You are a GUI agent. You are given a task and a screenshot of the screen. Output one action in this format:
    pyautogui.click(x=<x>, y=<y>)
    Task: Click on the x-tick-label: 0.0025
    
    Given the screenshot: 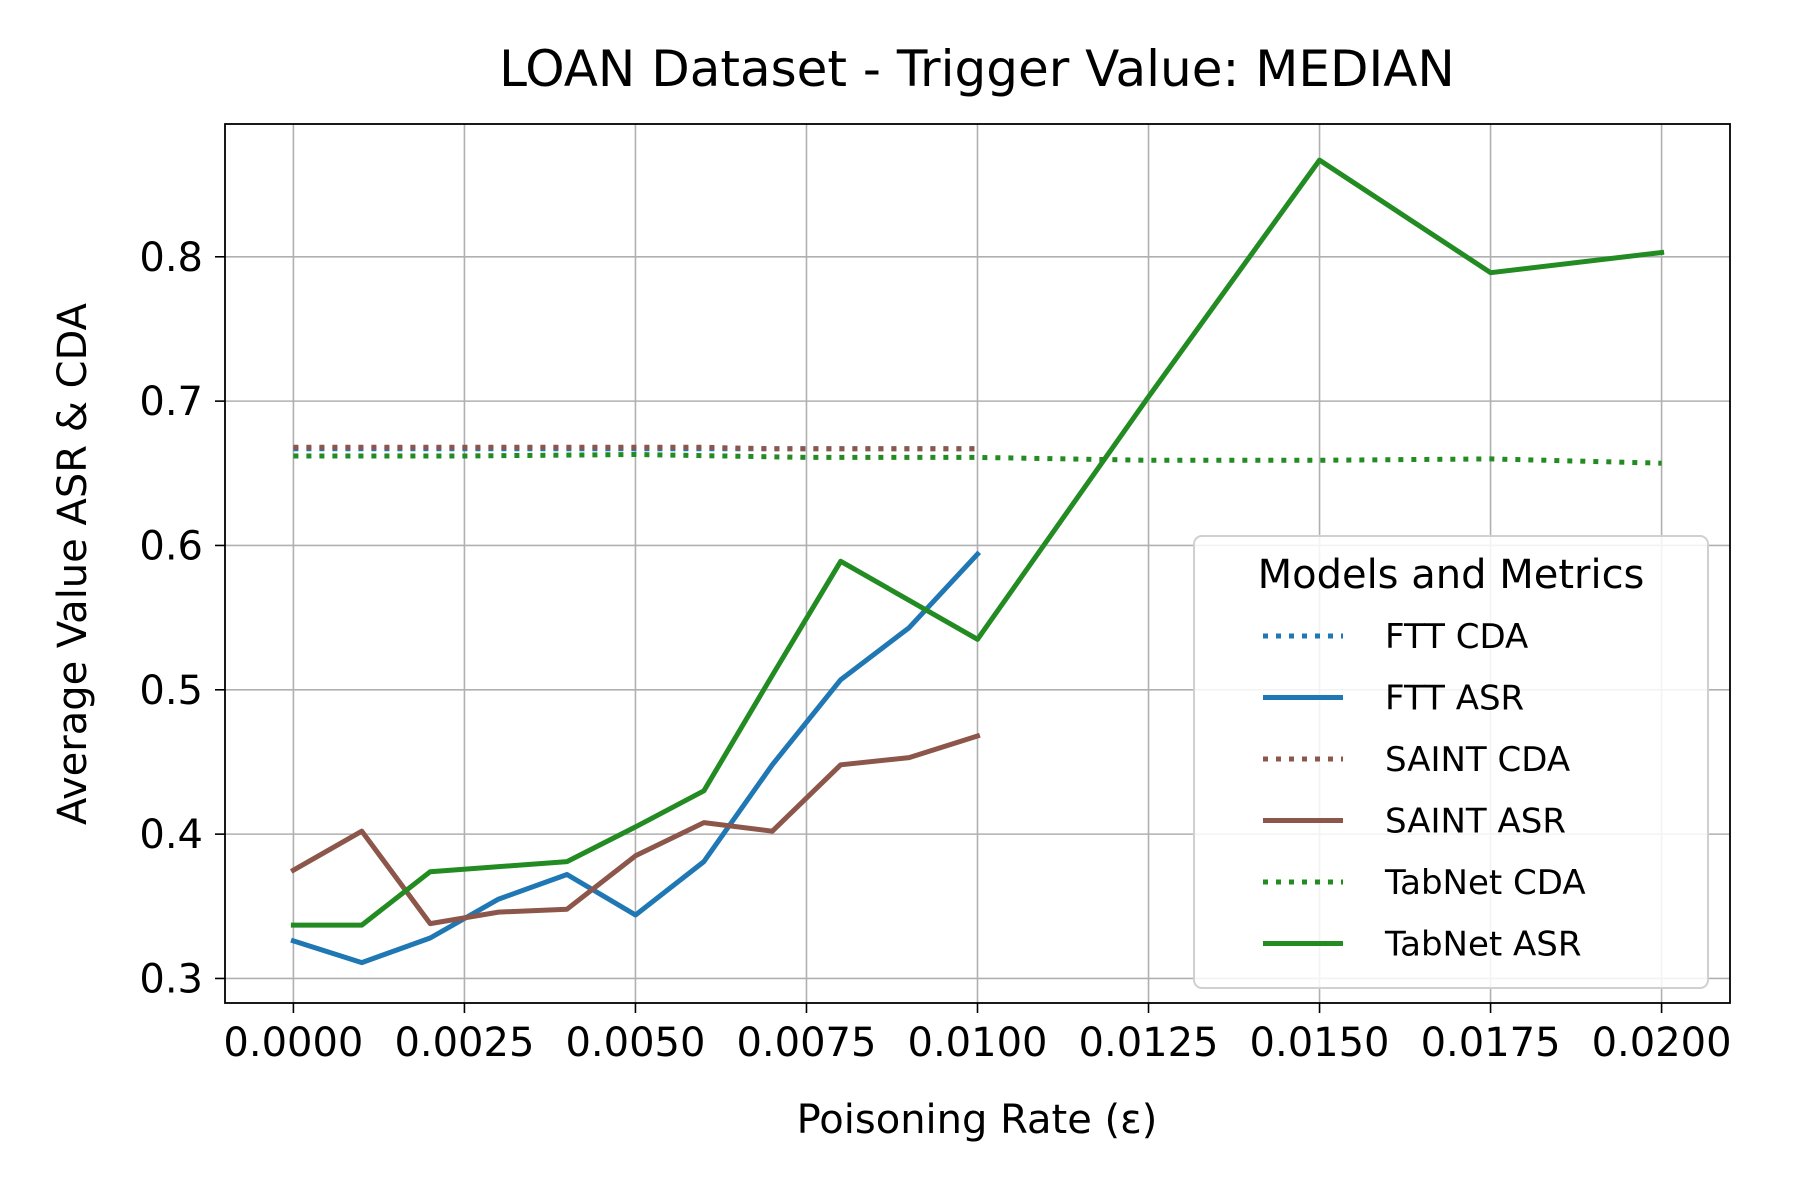 What is the action you would take?
    pyautogui.click(x=464, y=1043)
    